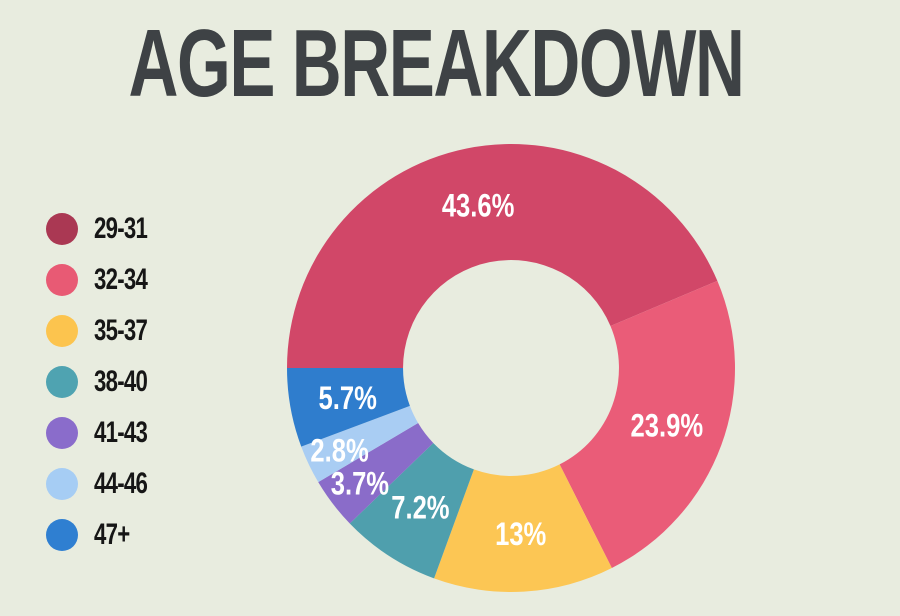 This screenshot has width=900, height=616. Describe the element at coordinates (520, 534) in the screenshot. I see `slice-label-35-37: 13%` at that location.